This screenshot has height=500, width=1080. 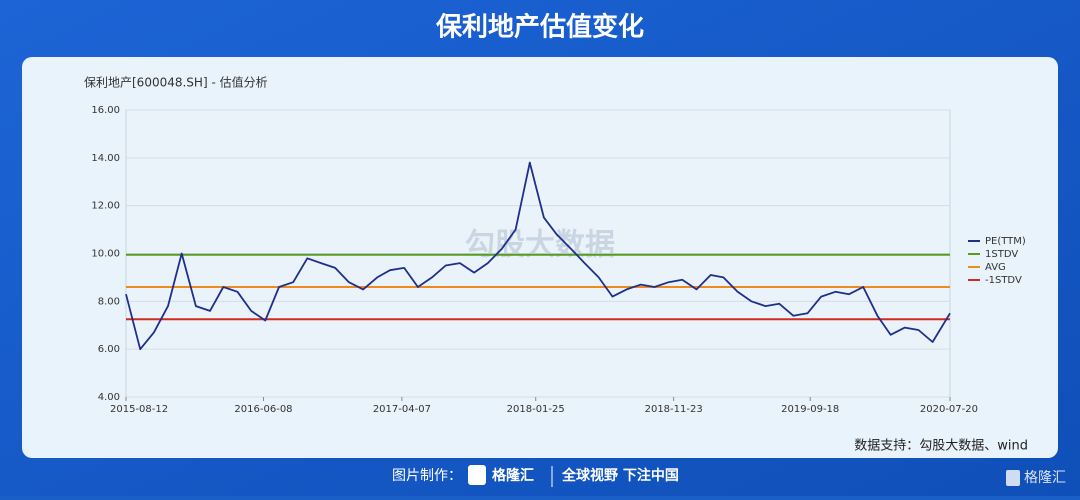 What do you see at coordinates (949, 409) in the screenshot?
I see `x-tick-label: 2020-07-20` at bounding box center [949, 409].